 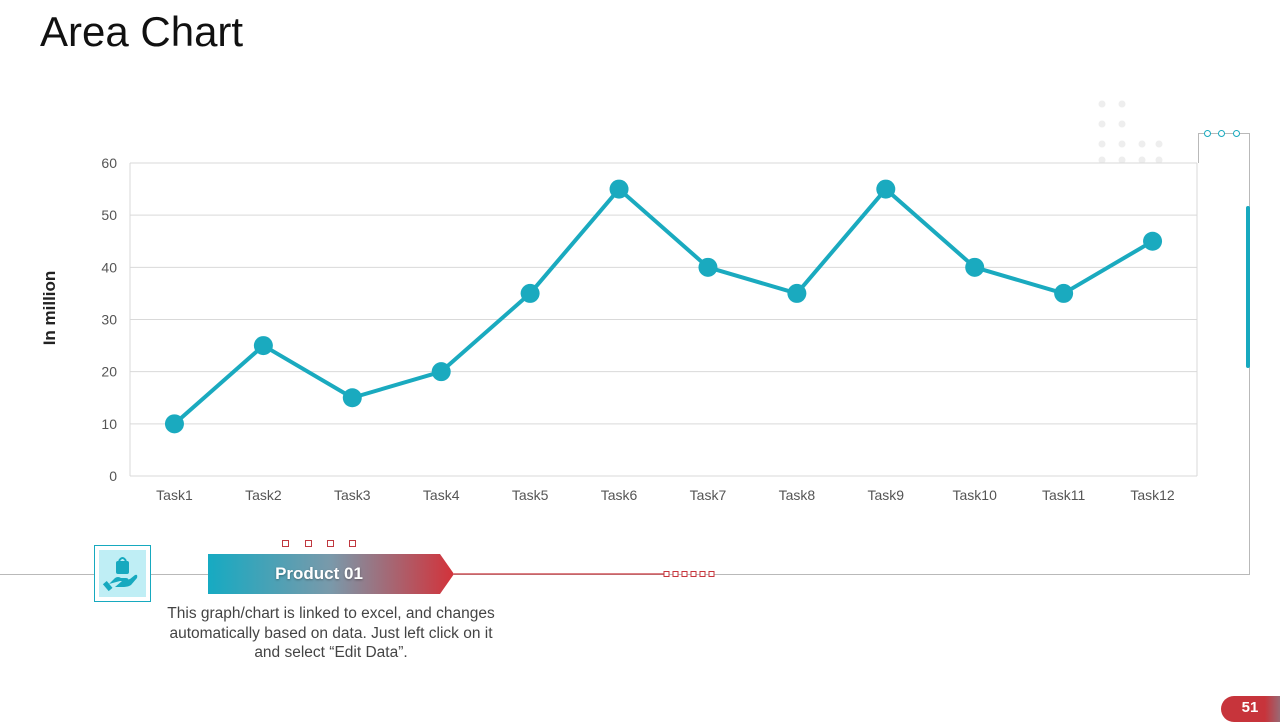 I want to click on y-tick-label: 30, so click(x=109, y=320).